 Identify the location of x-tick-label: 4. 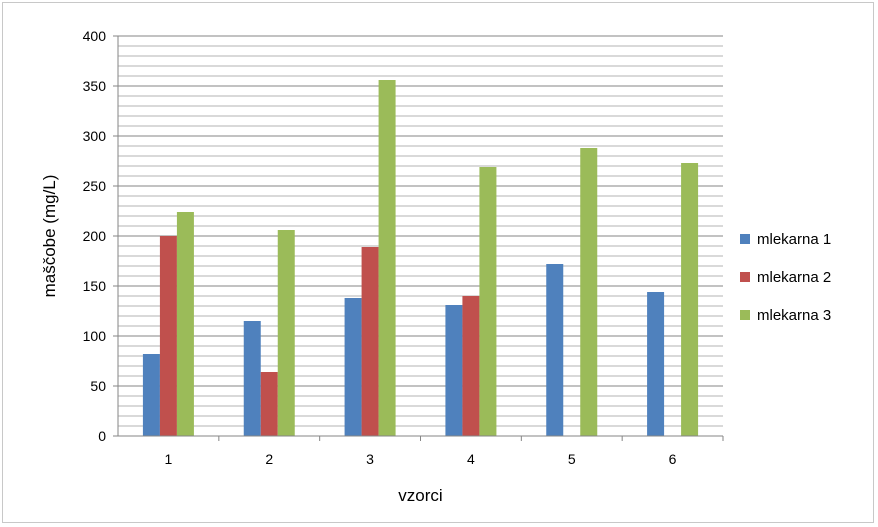
(471, 459).